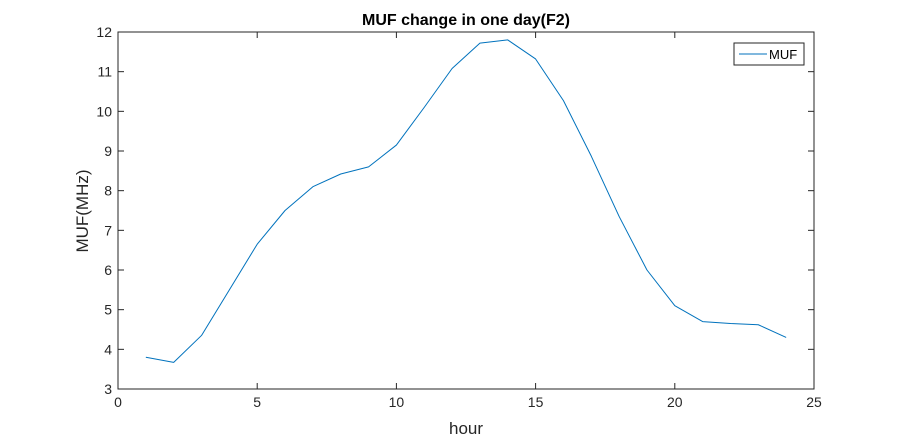  I want to click on y-tick-label: 9, so click(108, 151).